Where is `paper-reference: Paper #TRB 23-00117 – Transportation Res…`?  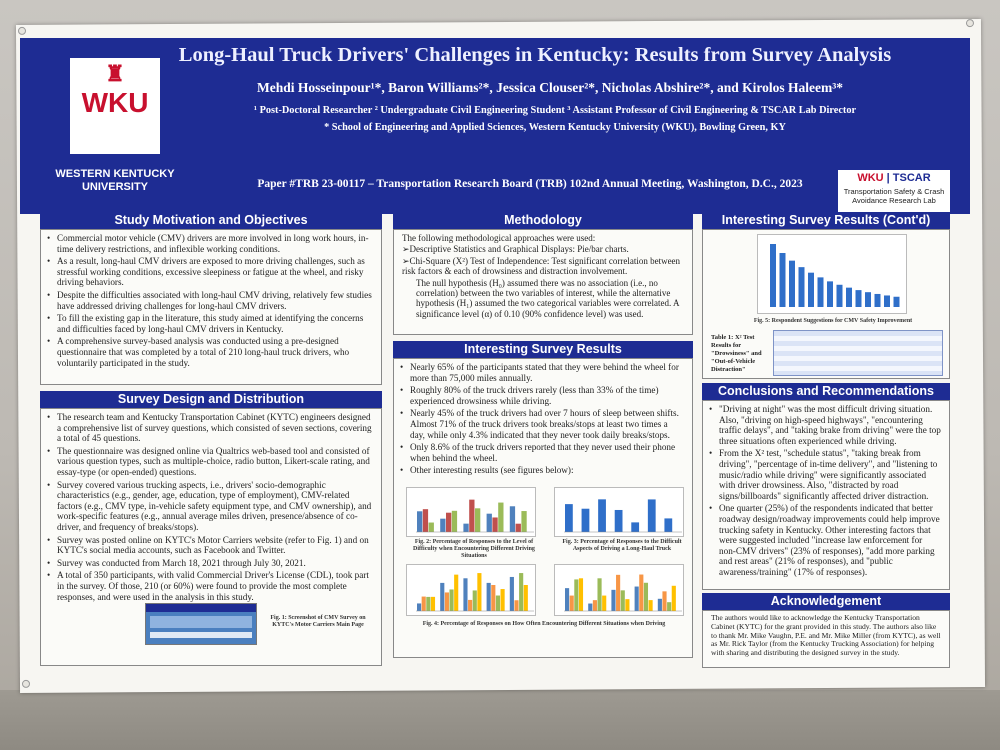
paper-reference: Paper #TRB 23-00117 – Transportation Res… is located at coordinates (530, 184).